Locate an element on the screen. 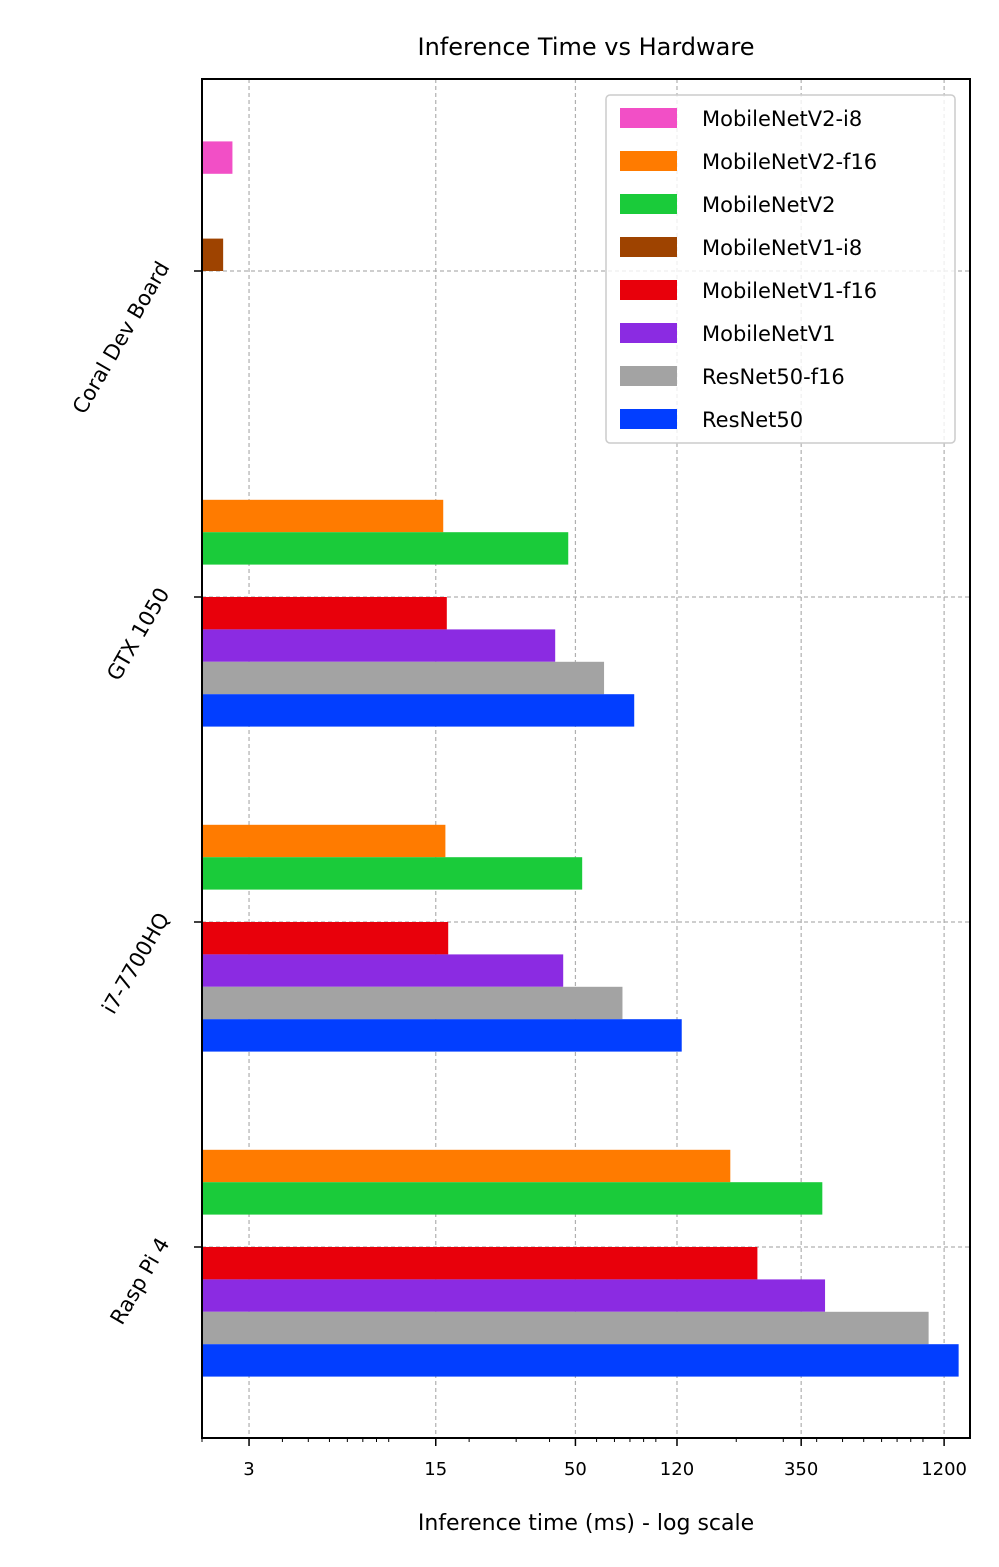 The height and width of the screenshot is (1567, 999). y-tick-label: GTX 1050 is located at coordinates (138, 634).